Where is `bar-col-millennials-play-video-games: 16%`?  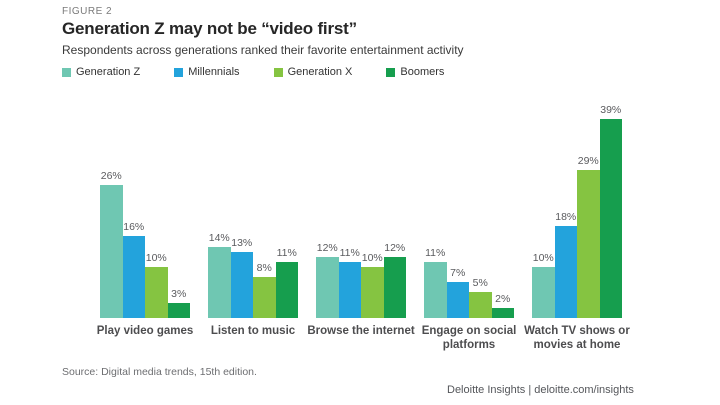
bar-col-millennials-play-video-games: 16% is located at coordinates (133, 269).